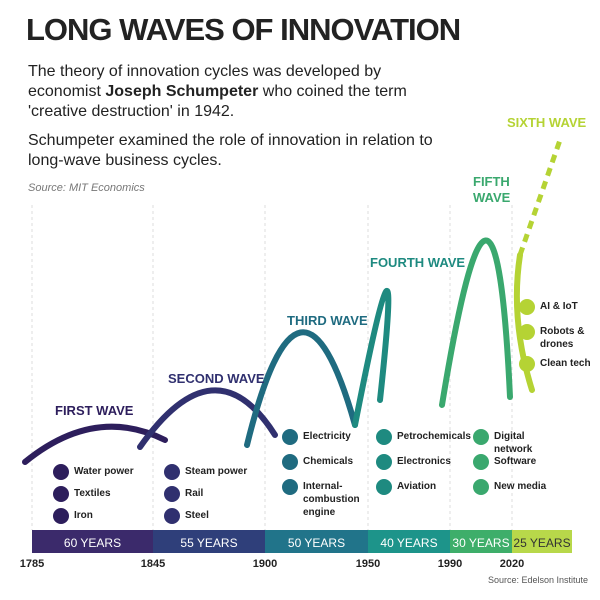 The height and width of the screenshot is (600, 600). I want to click on innovation-label: Software, so click(515, 461).